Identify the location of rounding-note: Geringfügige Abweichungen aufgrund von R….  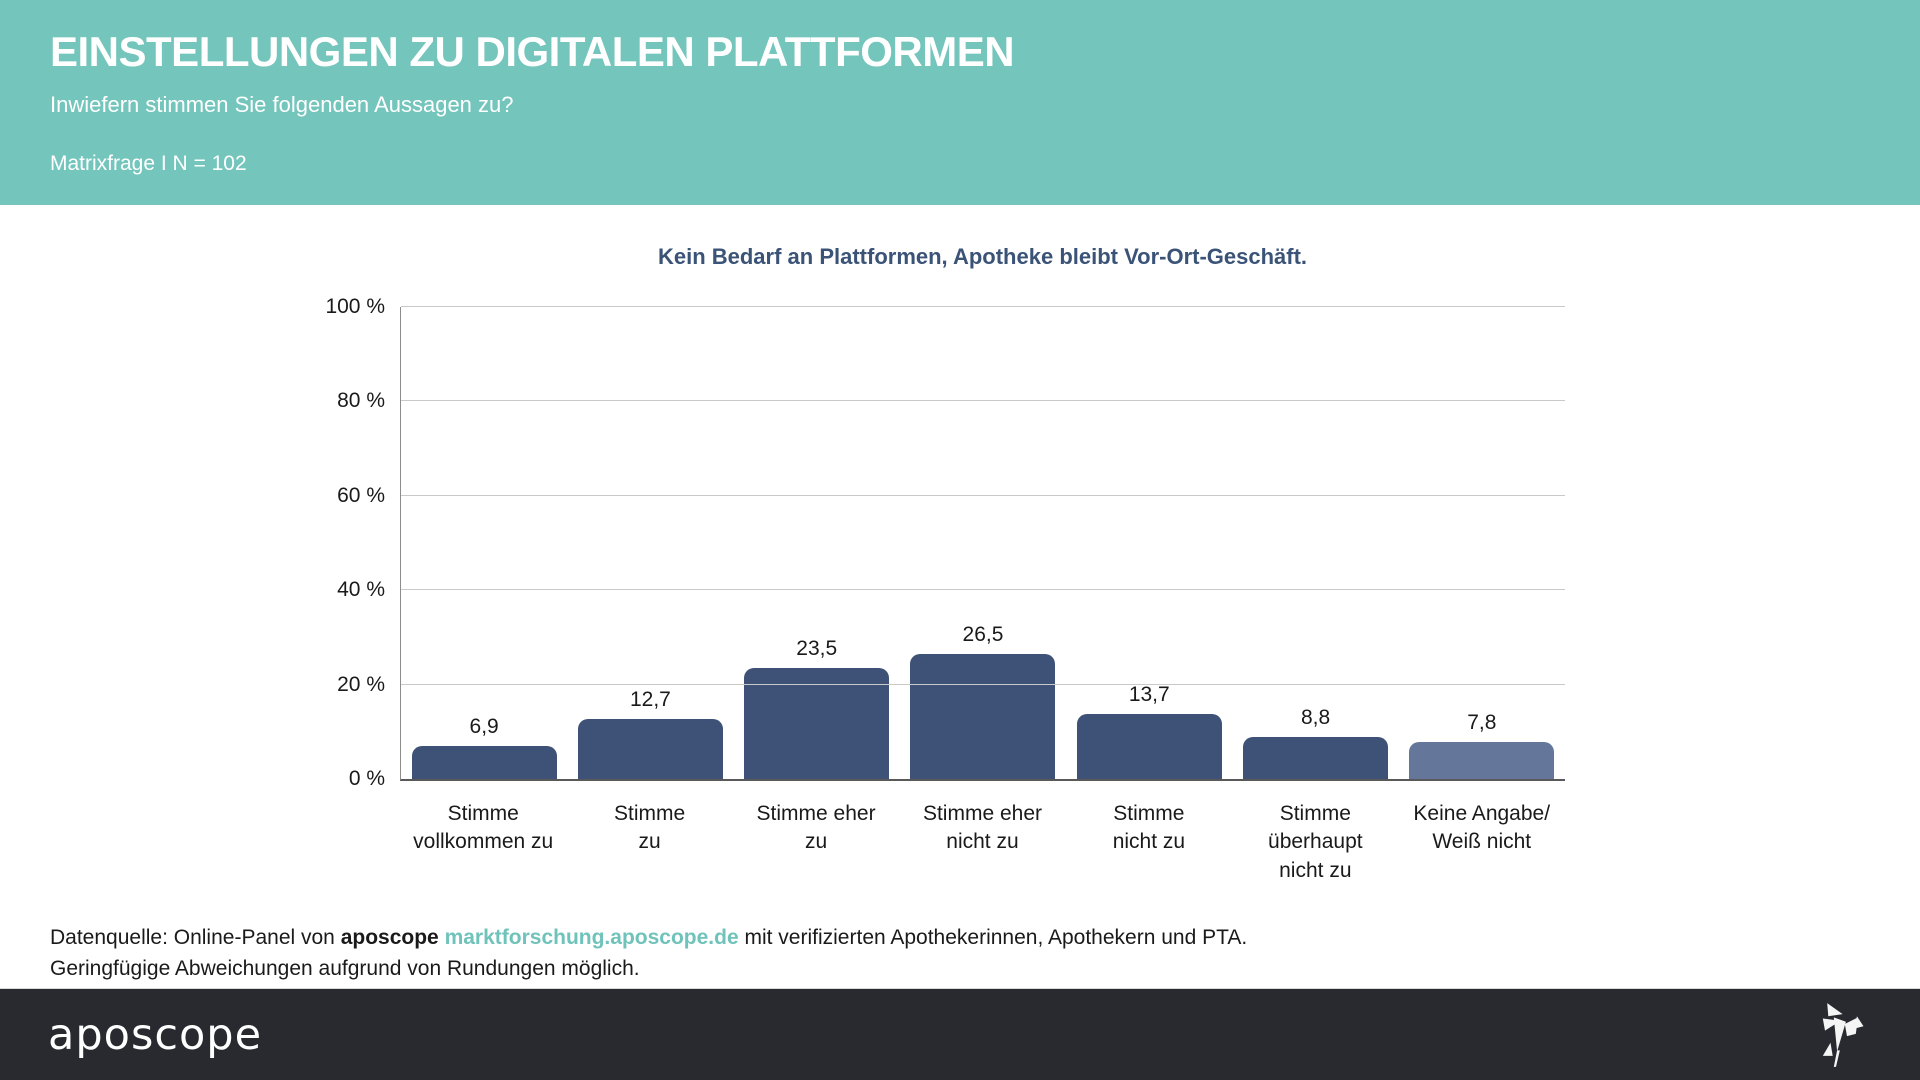
(345, 968).